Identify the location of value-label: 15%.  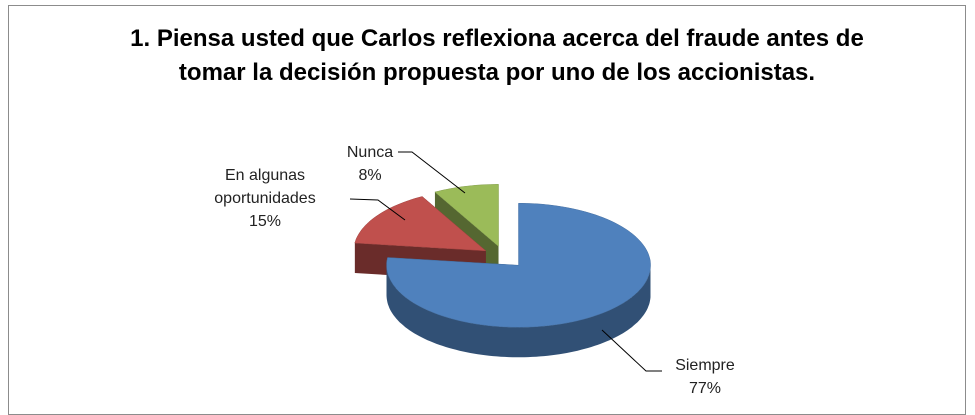
(265, 221).